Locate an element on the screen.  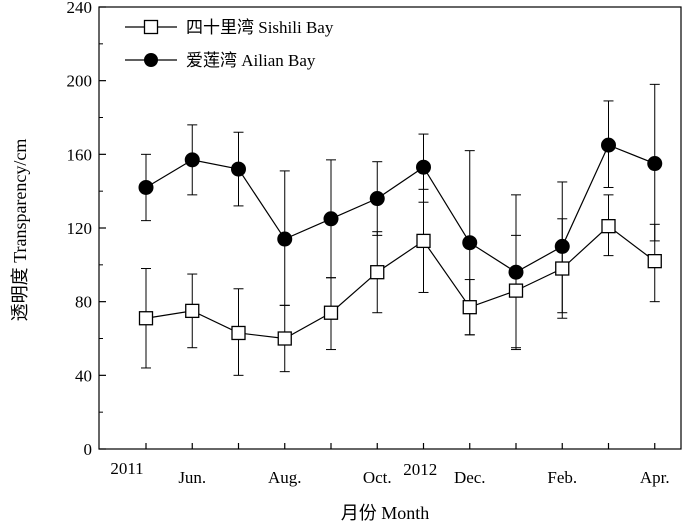
legend-label: 爱莲湾 Ailian Bay is located at coordinates (251, 60).